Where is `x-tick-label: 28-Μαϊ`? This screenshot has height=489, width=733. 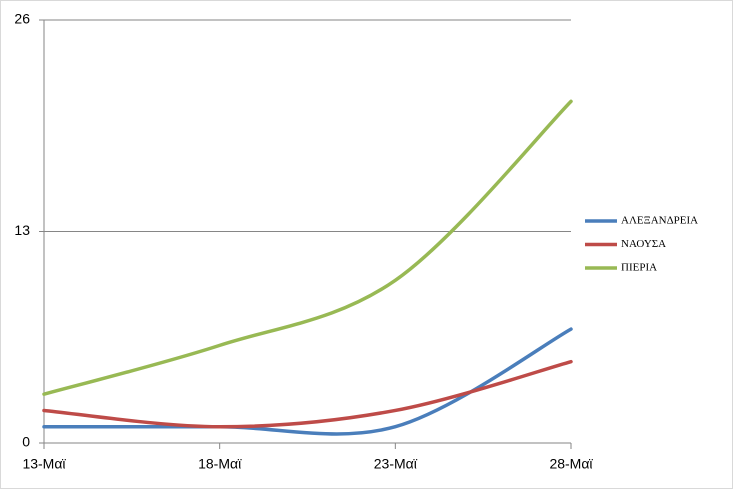
x-tick-label: 28-Μαϊ is located at coordinates (571, 464).